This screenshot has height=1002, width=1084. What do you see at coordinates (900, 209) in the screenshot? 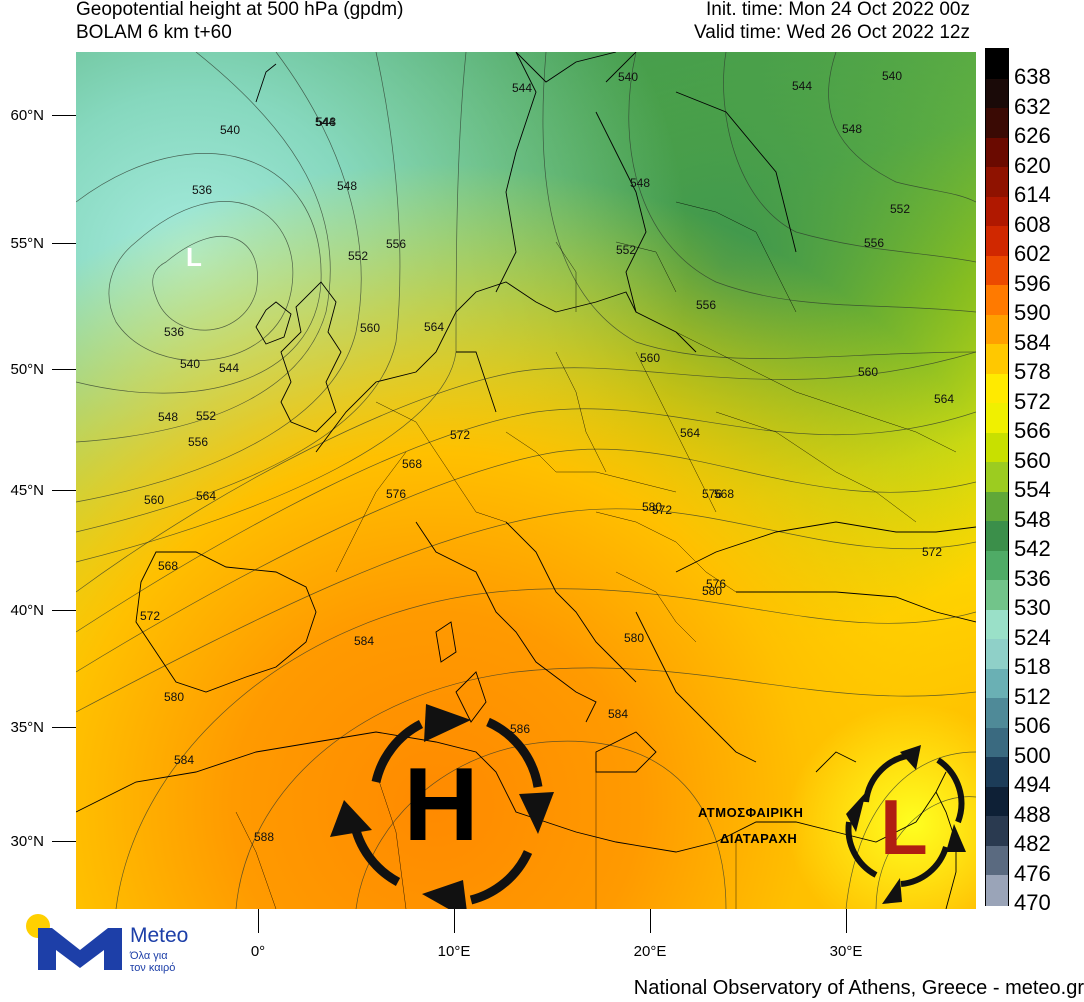
I see `contour-value-label: 552` at bounding box center [900, 209].